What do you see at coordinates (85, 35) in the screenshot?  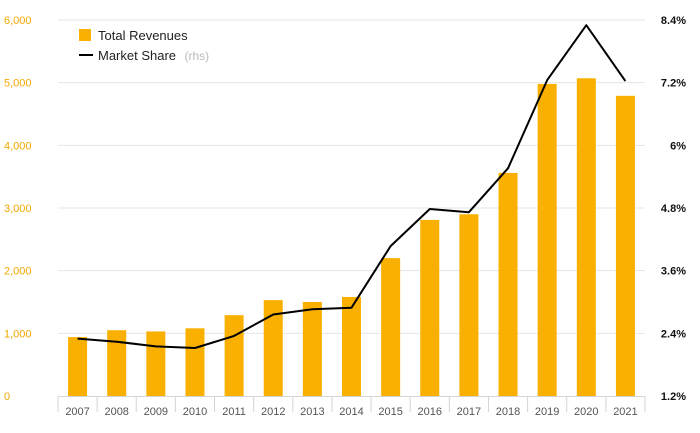 I see `legend-swatch-total-revenues` at bounding box center [85, 35].